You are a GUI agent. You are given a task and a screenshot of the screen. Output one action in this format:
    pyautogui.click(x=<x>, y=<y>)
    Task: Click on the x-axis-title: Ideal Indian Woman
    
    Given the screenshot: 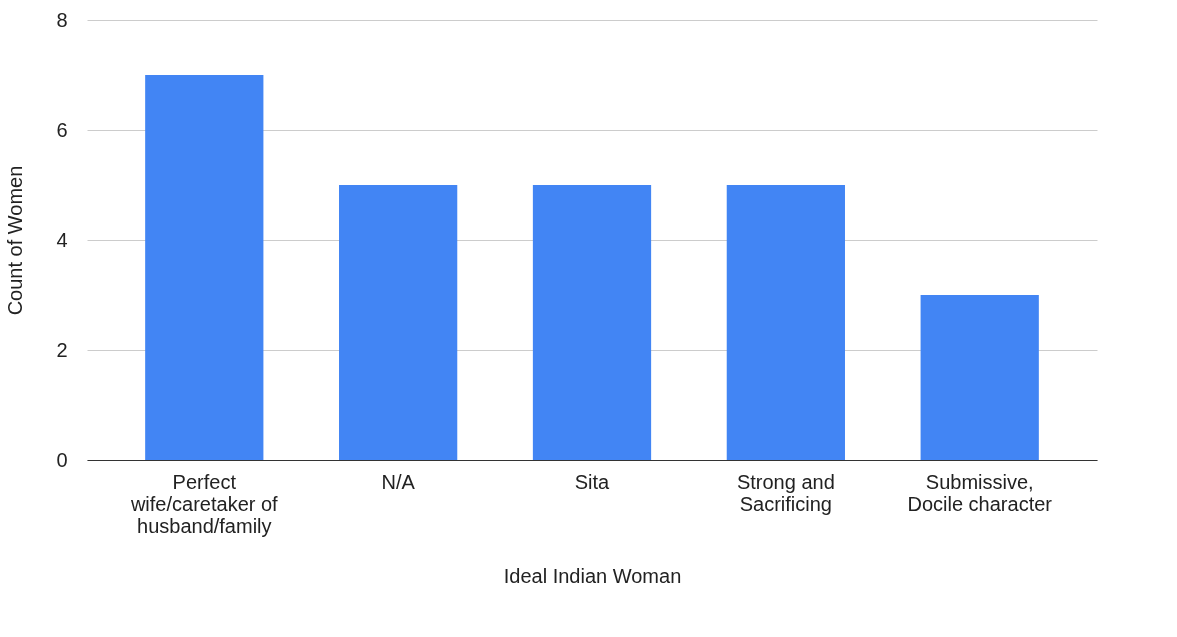 What is the action you would take?
    pyautogui.click(x=592, y=575)
    